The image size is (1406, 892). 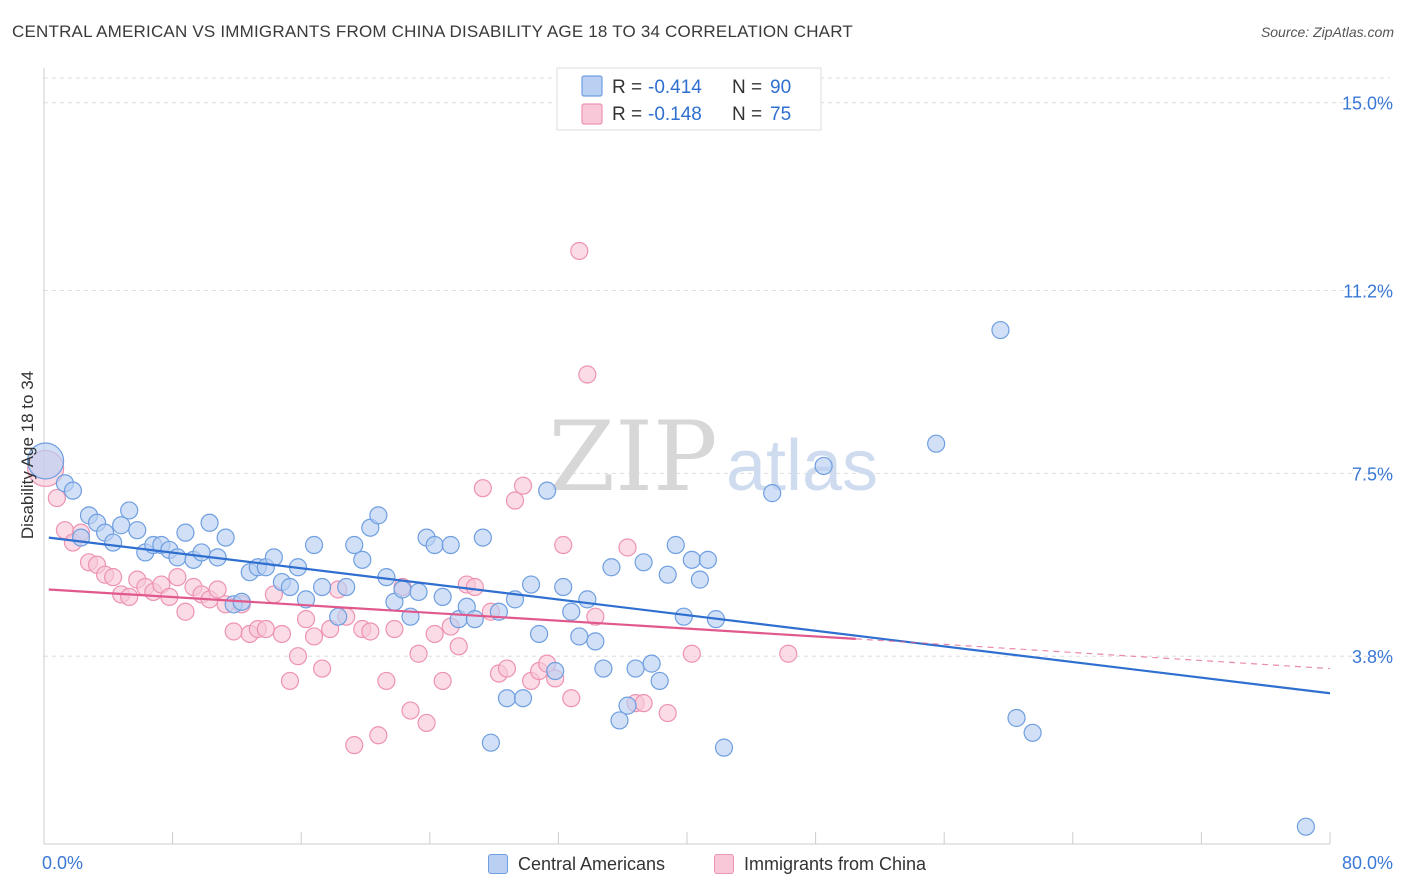 I want to click on watermark-zip: ZIP, so click(x=632, y=457).